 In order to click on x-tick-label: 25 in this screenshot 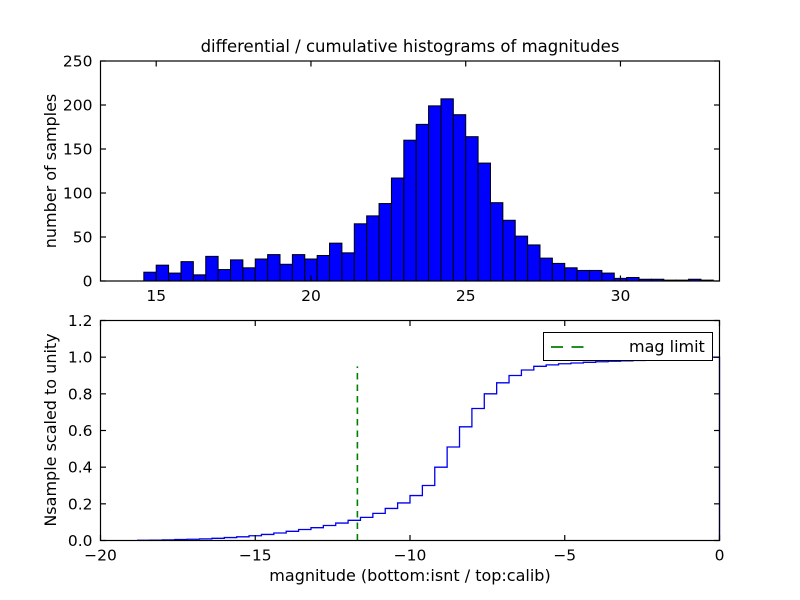, I will do `click(466, 296)`.